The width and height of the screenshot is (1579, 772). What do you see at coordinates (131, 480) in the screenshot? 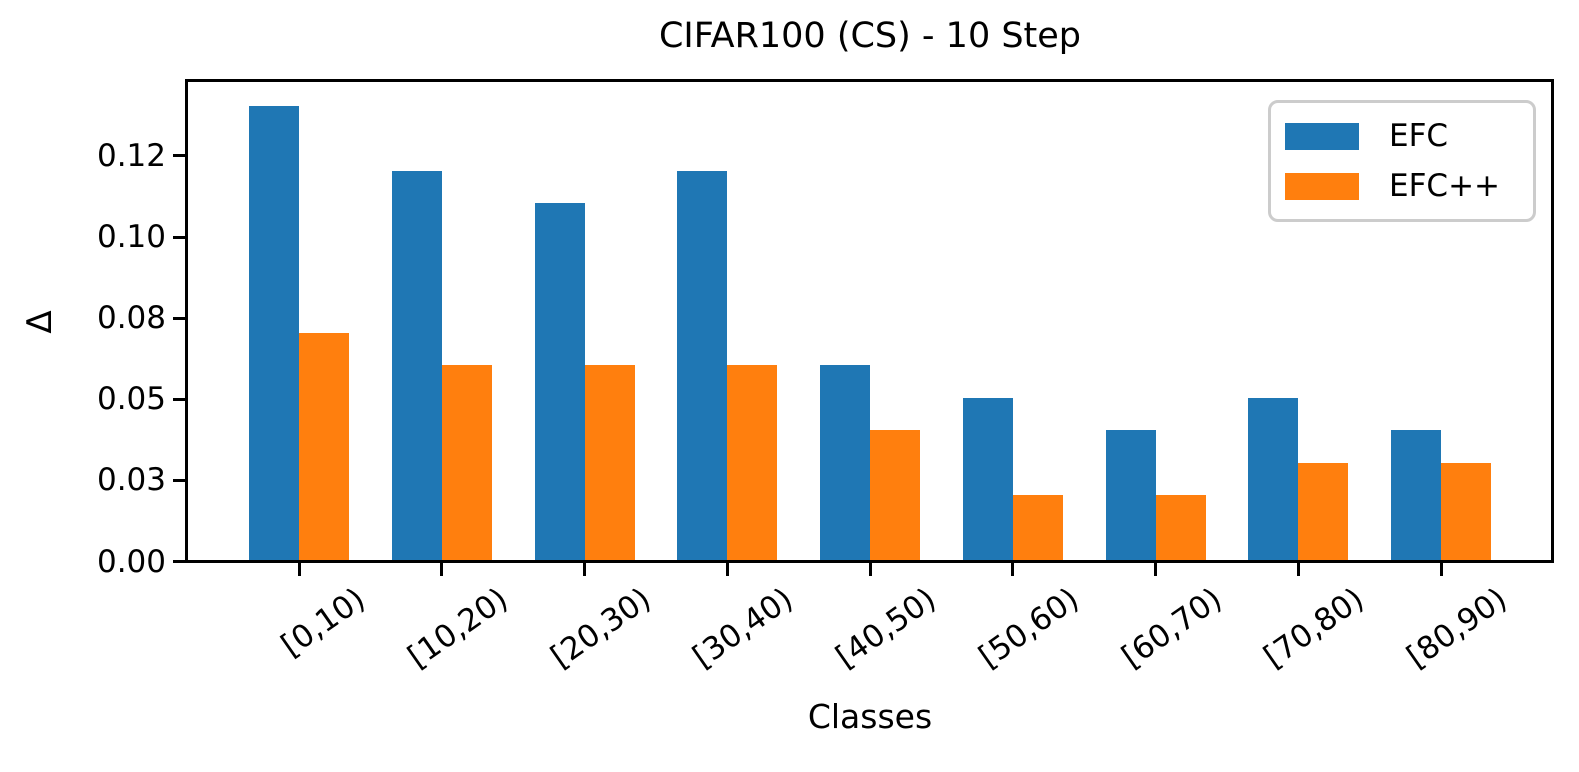
I see `y-tick-label: 0.03` at bounding box center [131, 480].